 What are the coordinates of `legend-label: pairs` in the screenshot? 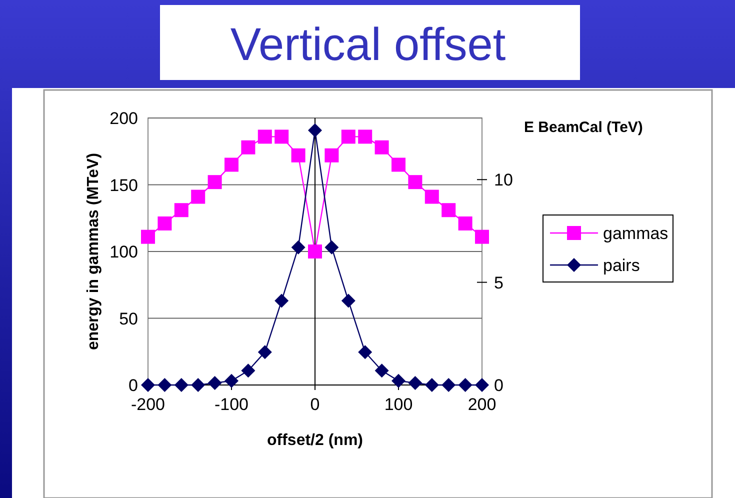 It's located at (621, 265).